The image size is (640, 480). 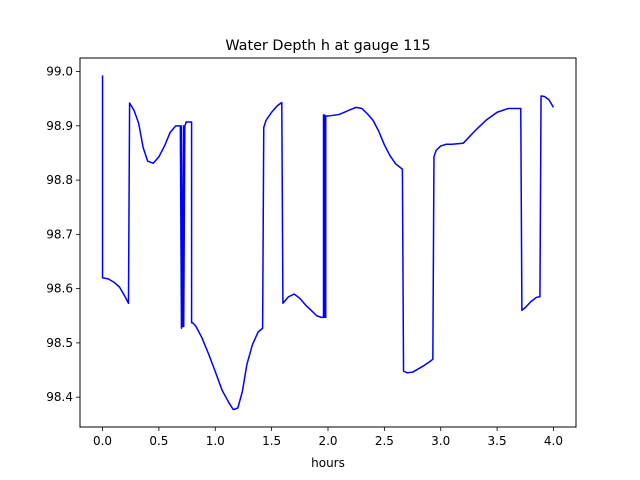 I want to click on x-tick-label: 3.0, so click(x=440, y=441).